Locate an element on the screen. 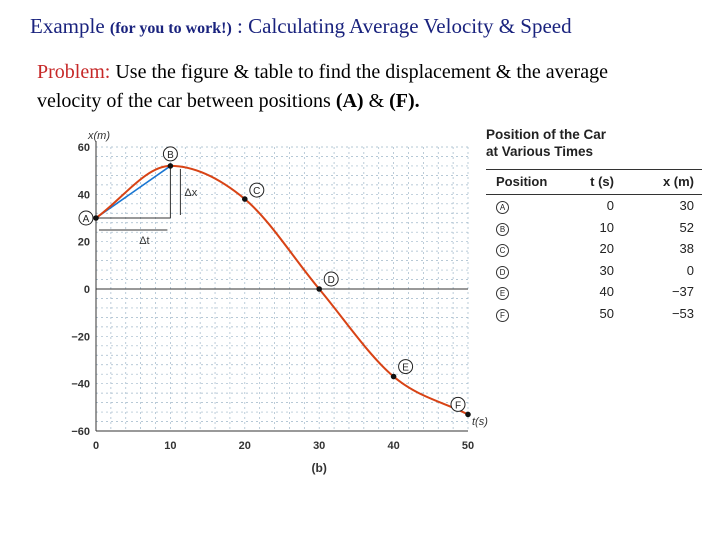 The width and height of the screenshot is (720, 540). cell-time: 10 is located at coordinates (606, 227).